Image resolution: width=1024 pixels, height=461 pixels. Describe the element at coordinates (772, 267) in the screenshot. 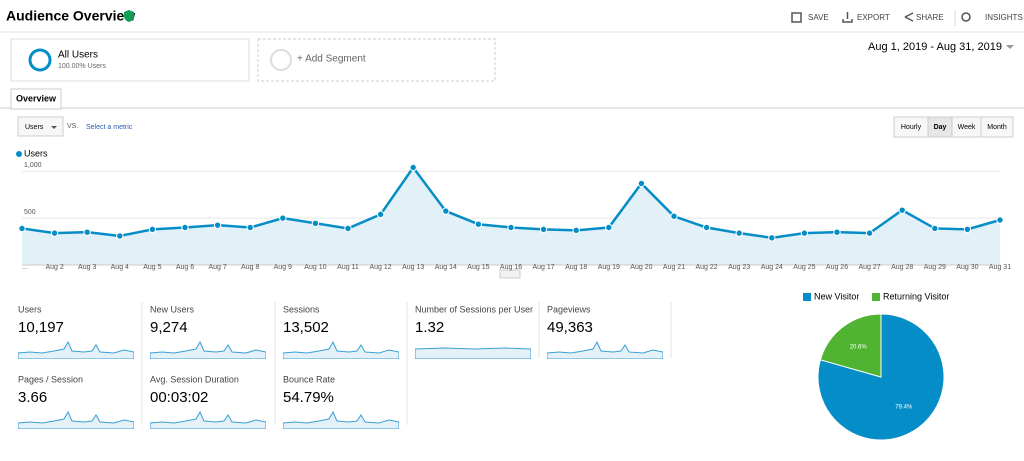

I see `x-tick-label: Aug 24` at that location.